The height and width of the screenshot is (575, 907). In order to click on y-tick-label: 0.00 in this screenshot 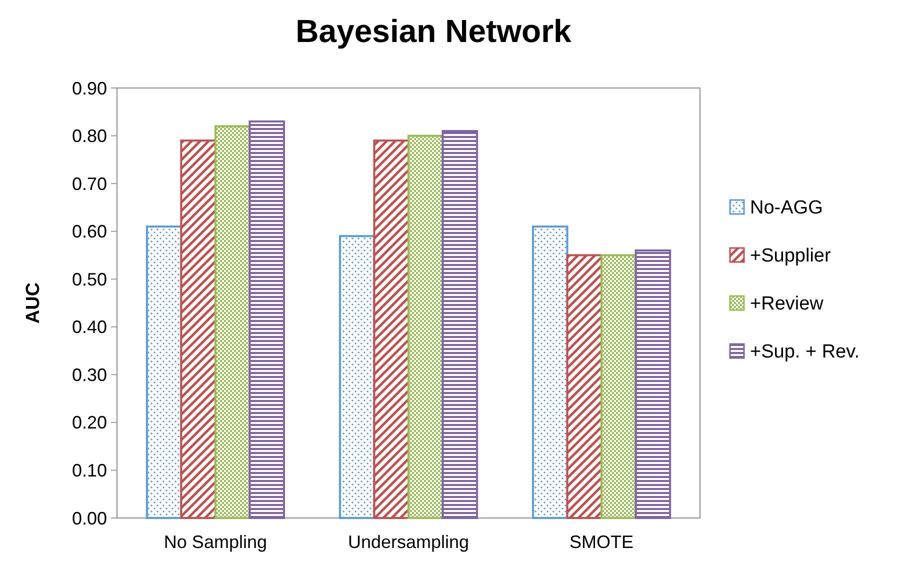, I will do `click(89, 518)`.